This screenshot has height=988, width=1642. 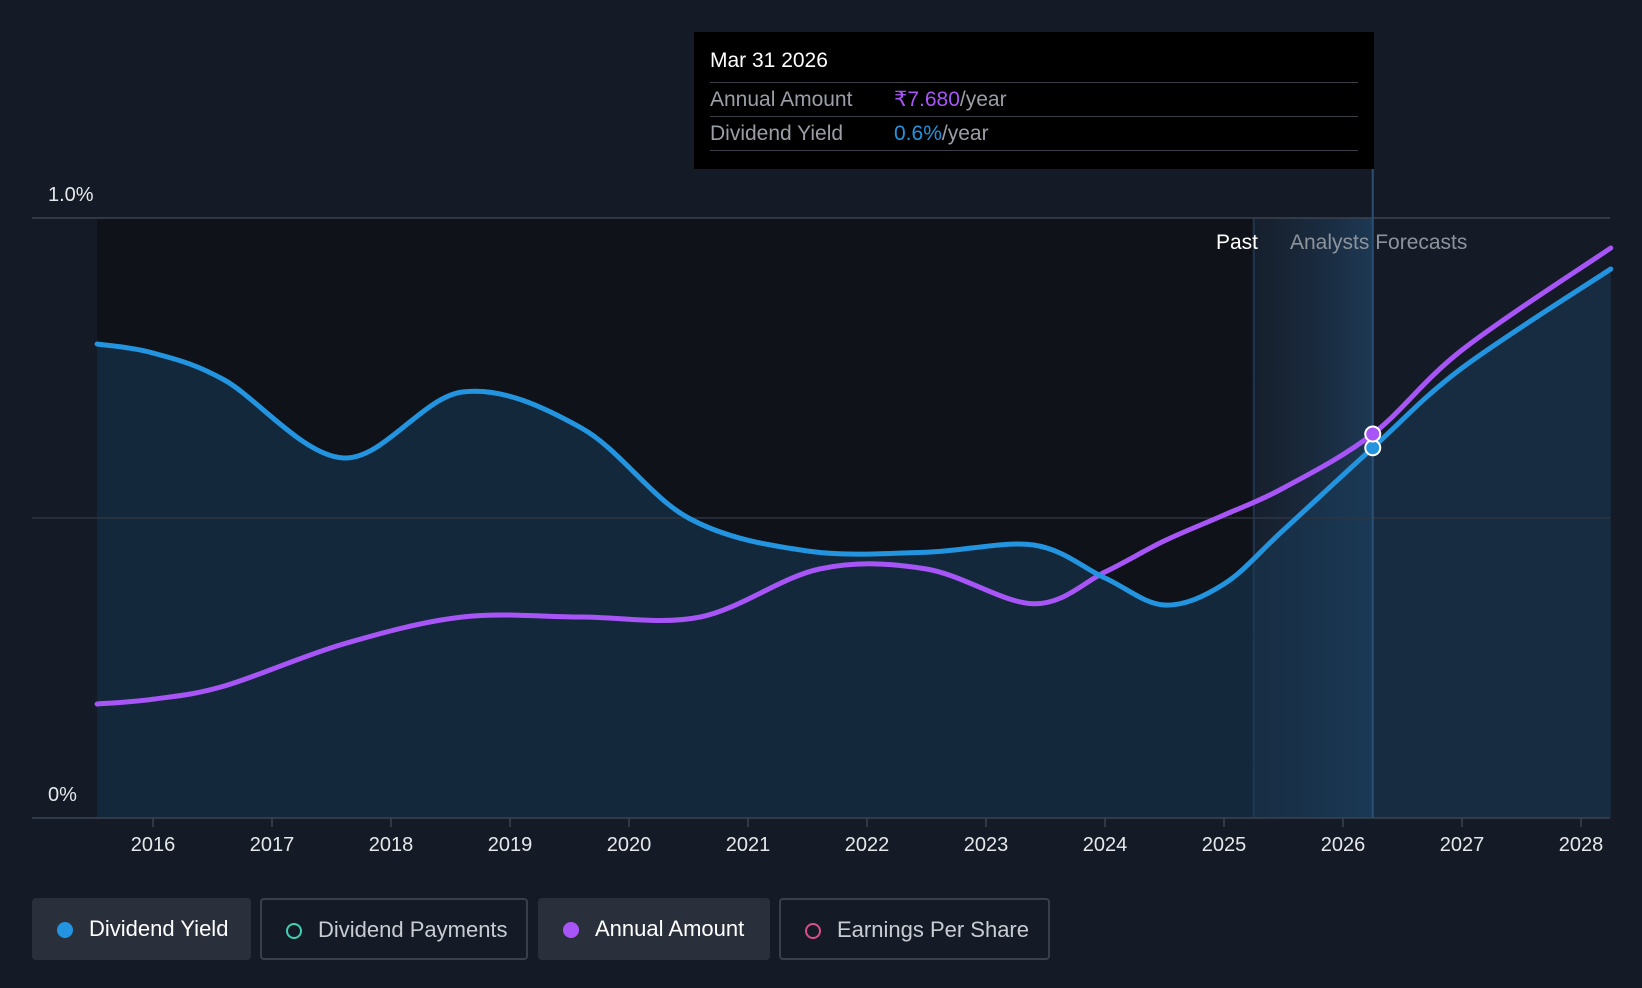 What do you see at coordinates (1462, 845) in the screenshot?
I see `x-tick-label: 2027` at bounding box center [1462, 845].